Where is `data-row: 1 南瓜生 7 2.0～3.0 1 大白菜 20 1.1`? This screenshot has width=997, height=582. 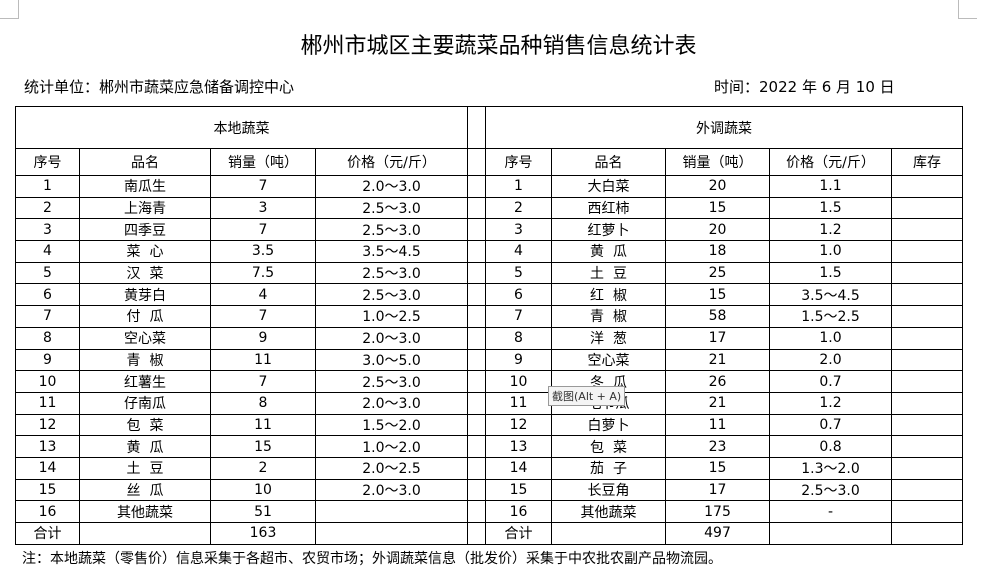 data-row: 1 南瓜生 7 2.0～3.0 1 大白菜 20 1.1 is located at coordinates (489, 186).